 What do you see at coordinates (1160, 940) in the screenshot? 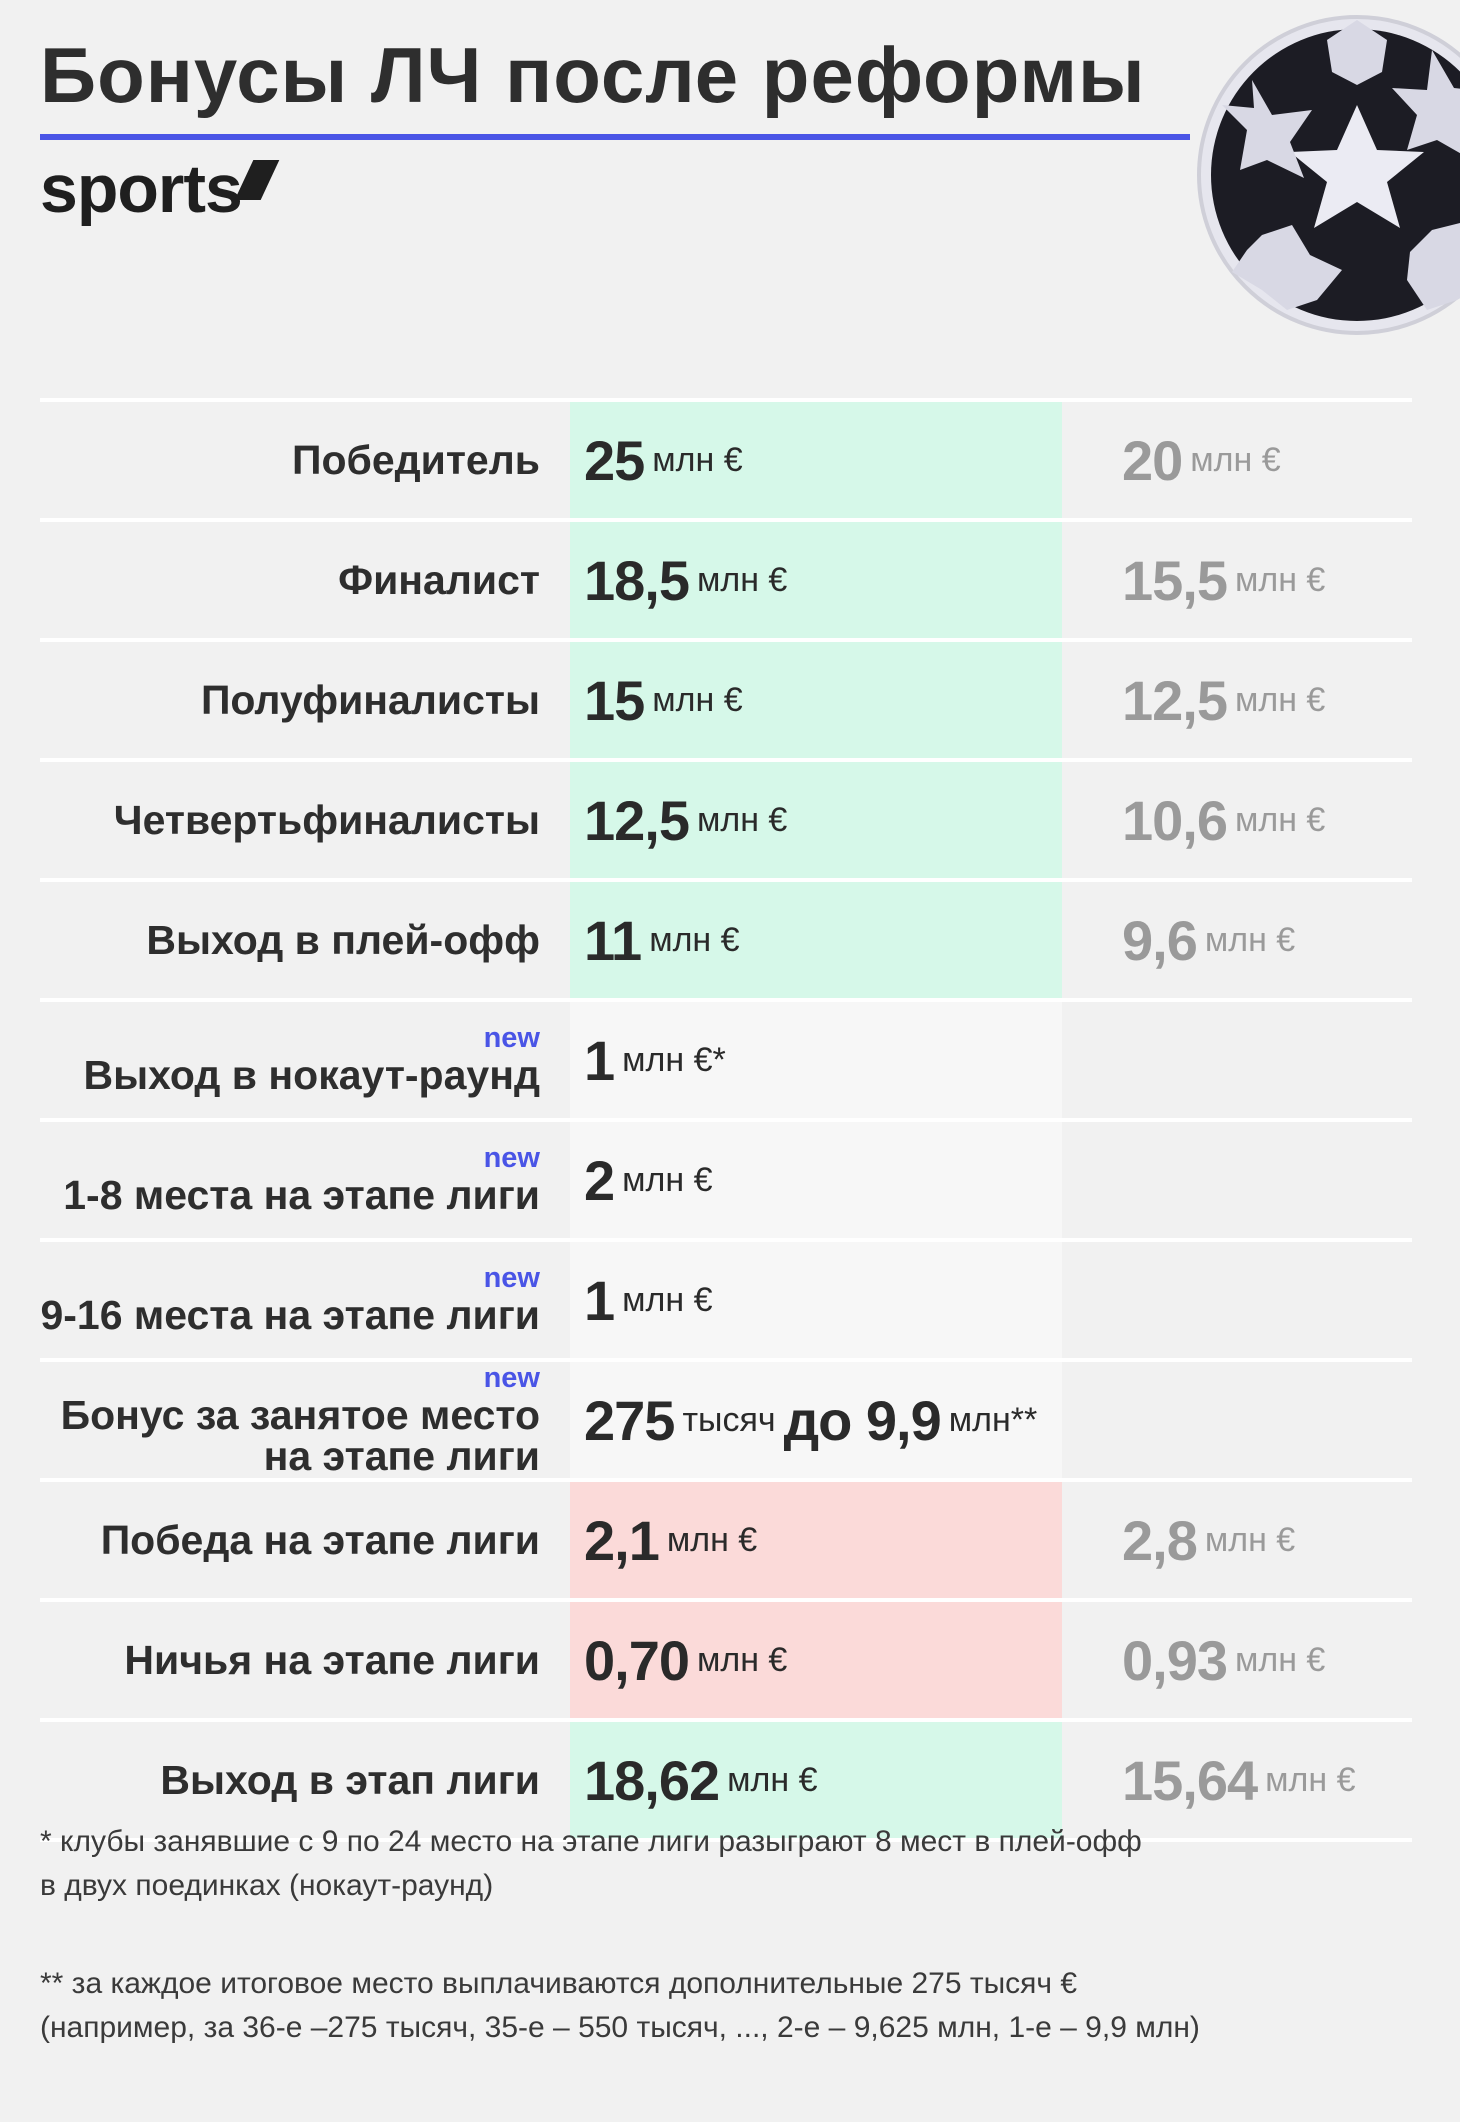
I see `old-value: 9,6` at bounding box center [1160, 940].